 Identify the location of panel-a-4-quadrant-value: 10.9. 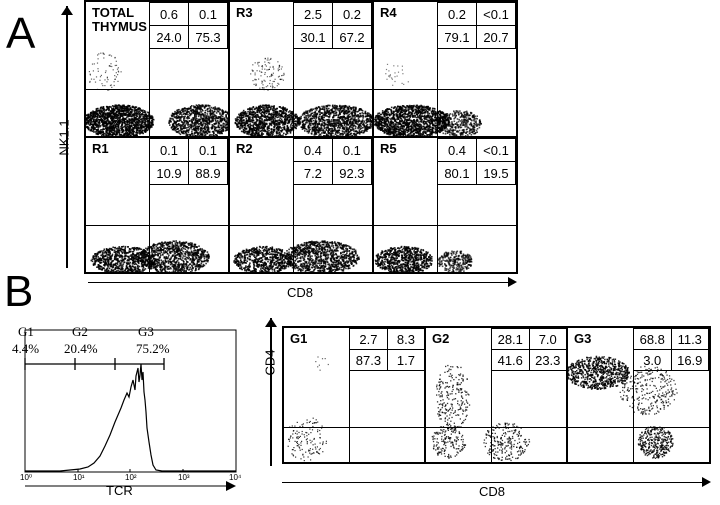
(169, 173).